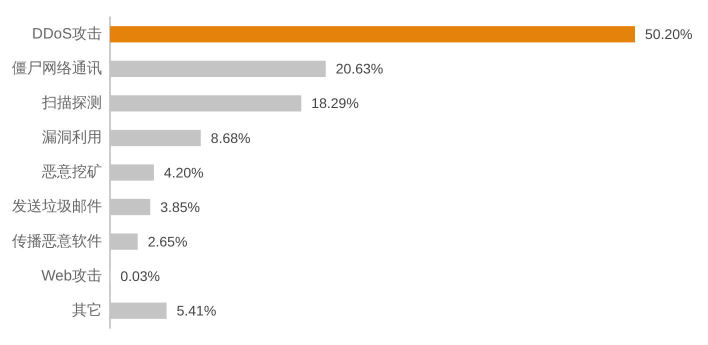 This screenshot has height=345, width=708. I want to click on y-tick-label: 僵尸网络通讯, so click(57, 68).